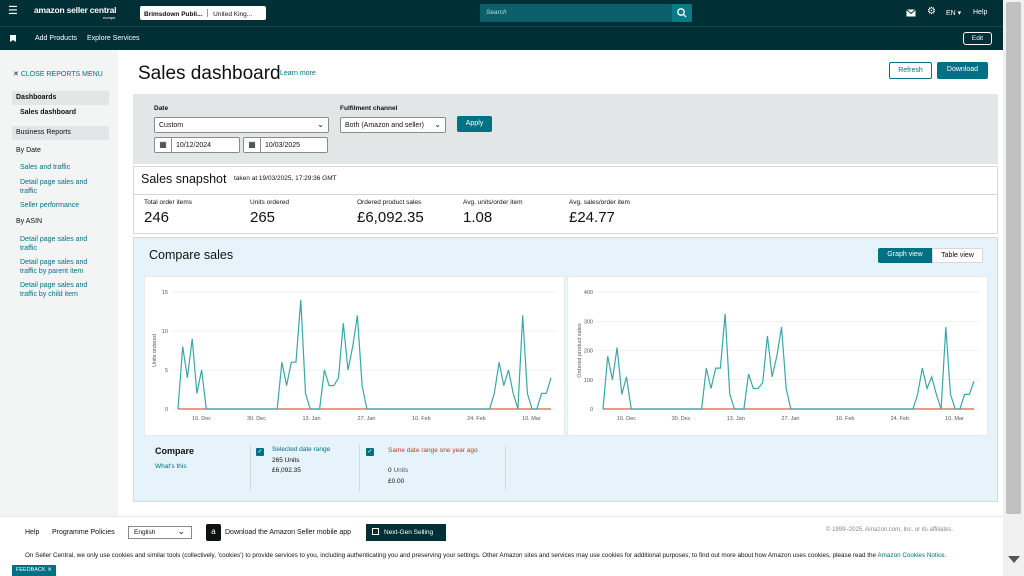  What do you see at coordinates (54, 244) in the screenshot?
I see `sidebar-item-asin-detail: Detail page sales and traffic` at bounding box center [54, 244].